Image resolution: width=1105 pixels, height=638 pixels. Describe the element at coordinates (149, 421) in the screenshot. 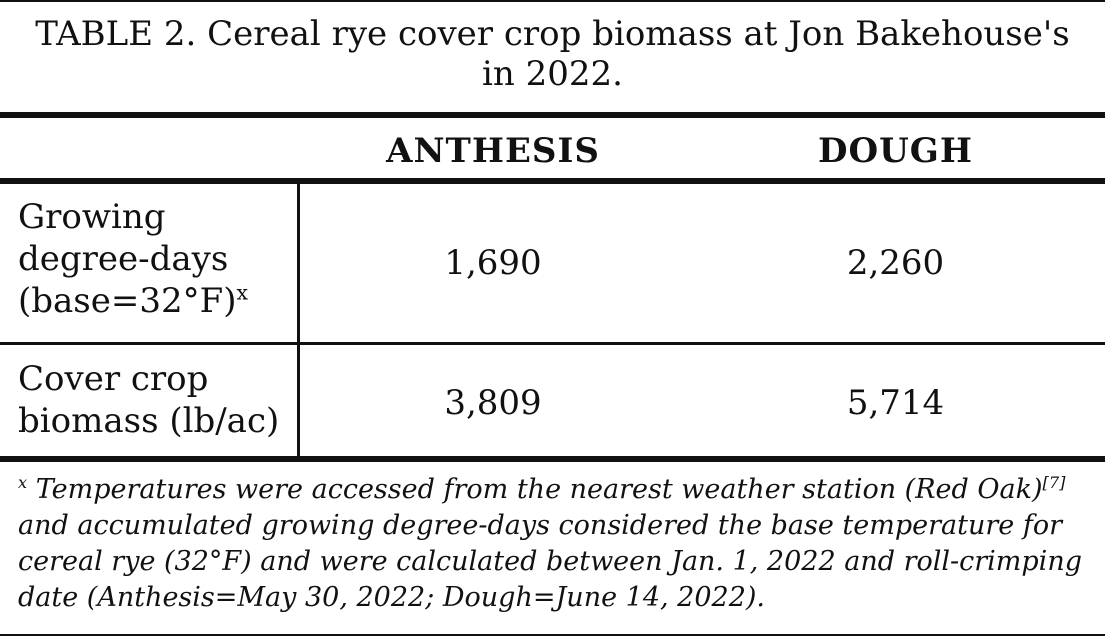

I see `row-label-line: biomass (lb/ac)` at that location.